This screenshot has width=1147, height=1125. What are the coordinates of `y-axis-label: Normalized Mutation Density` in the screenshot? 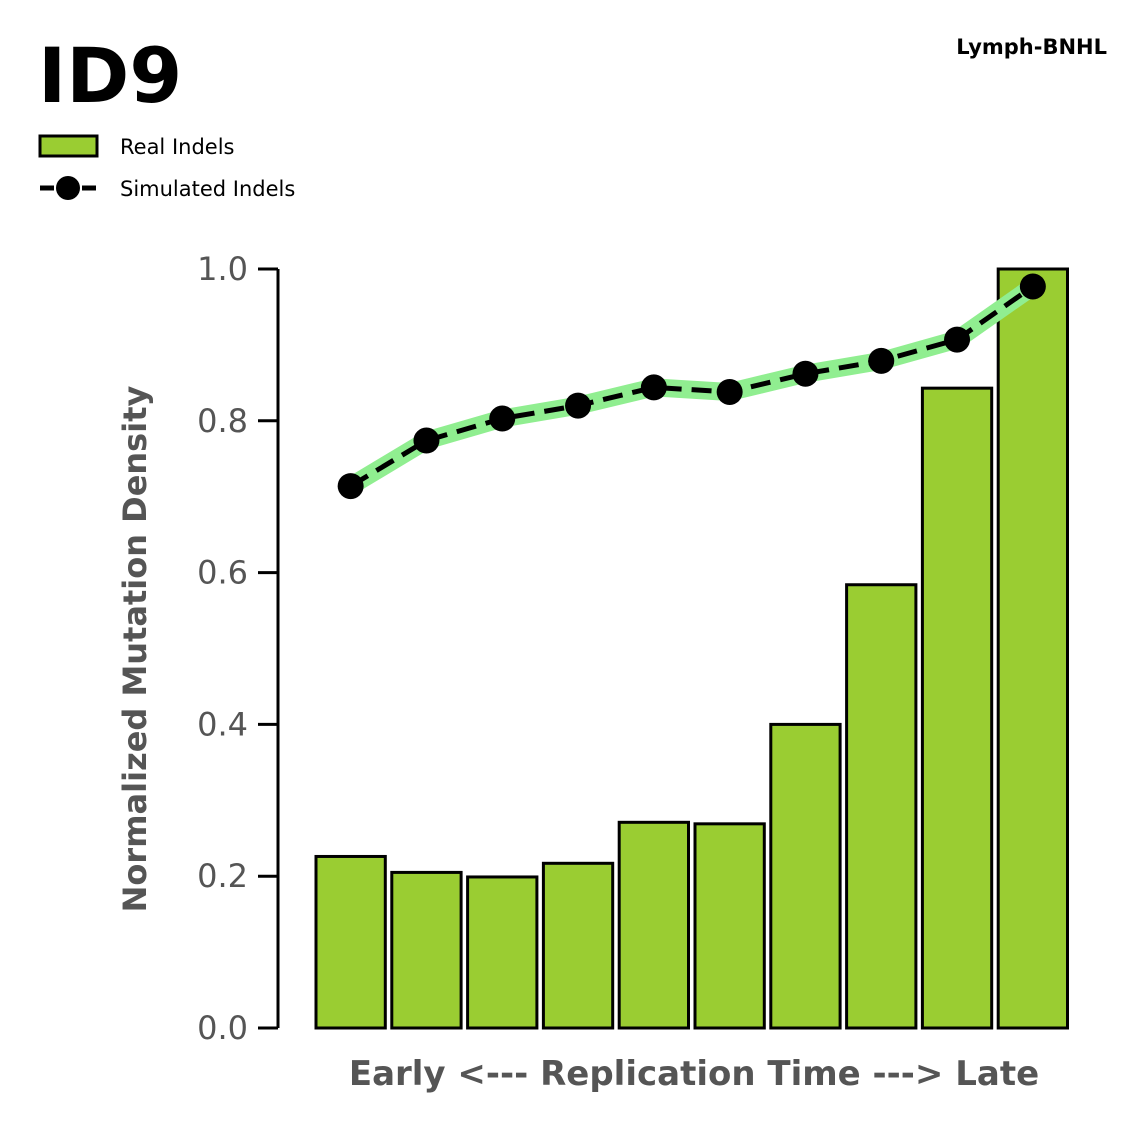 It's located at (135, 649).